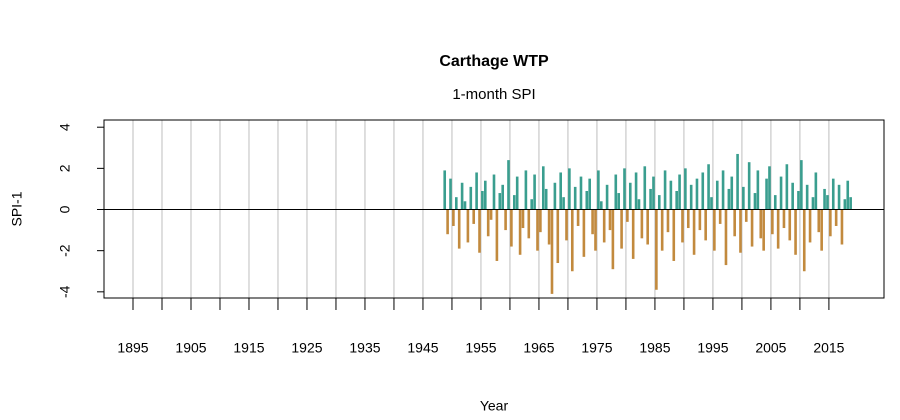 The height and width of the screenshot is (420, 900). I want to click on x-tick-label: 1945, so click(422, 348).